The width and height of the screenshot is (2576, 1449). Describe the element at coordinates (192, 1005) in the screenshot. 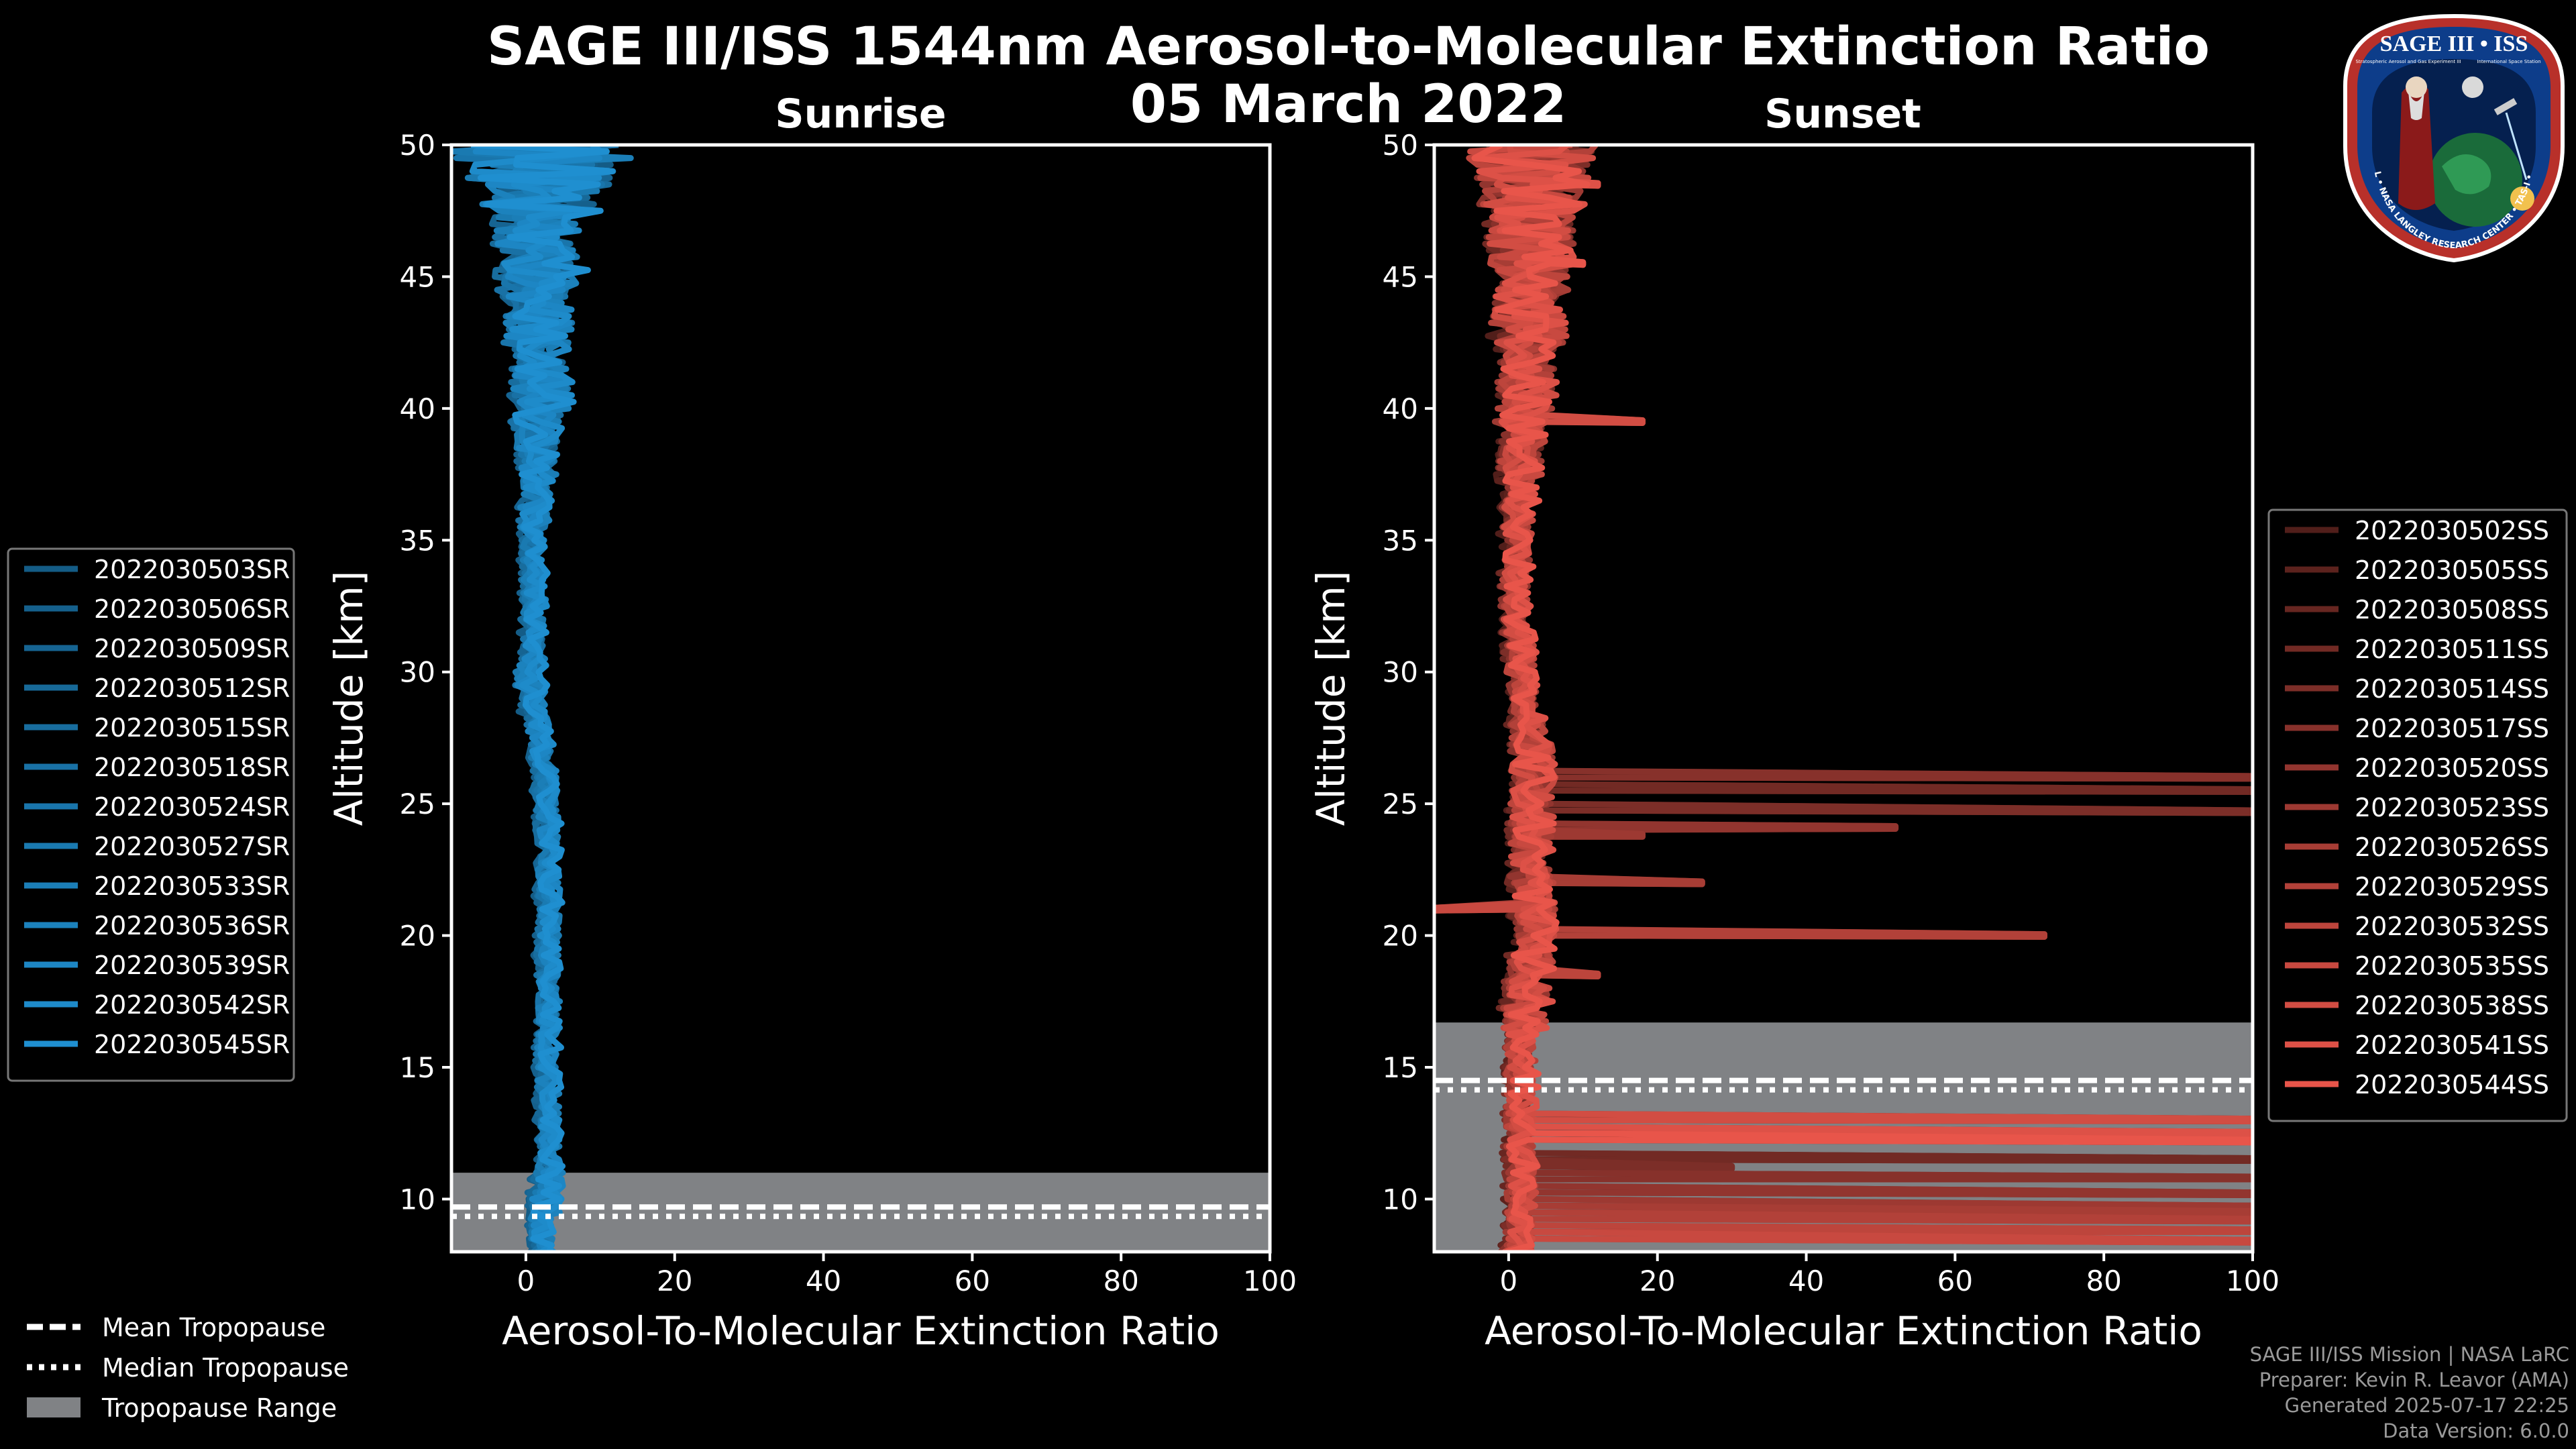

I see `legend-entry-2022030542SR: 2022030542SR` at that location.